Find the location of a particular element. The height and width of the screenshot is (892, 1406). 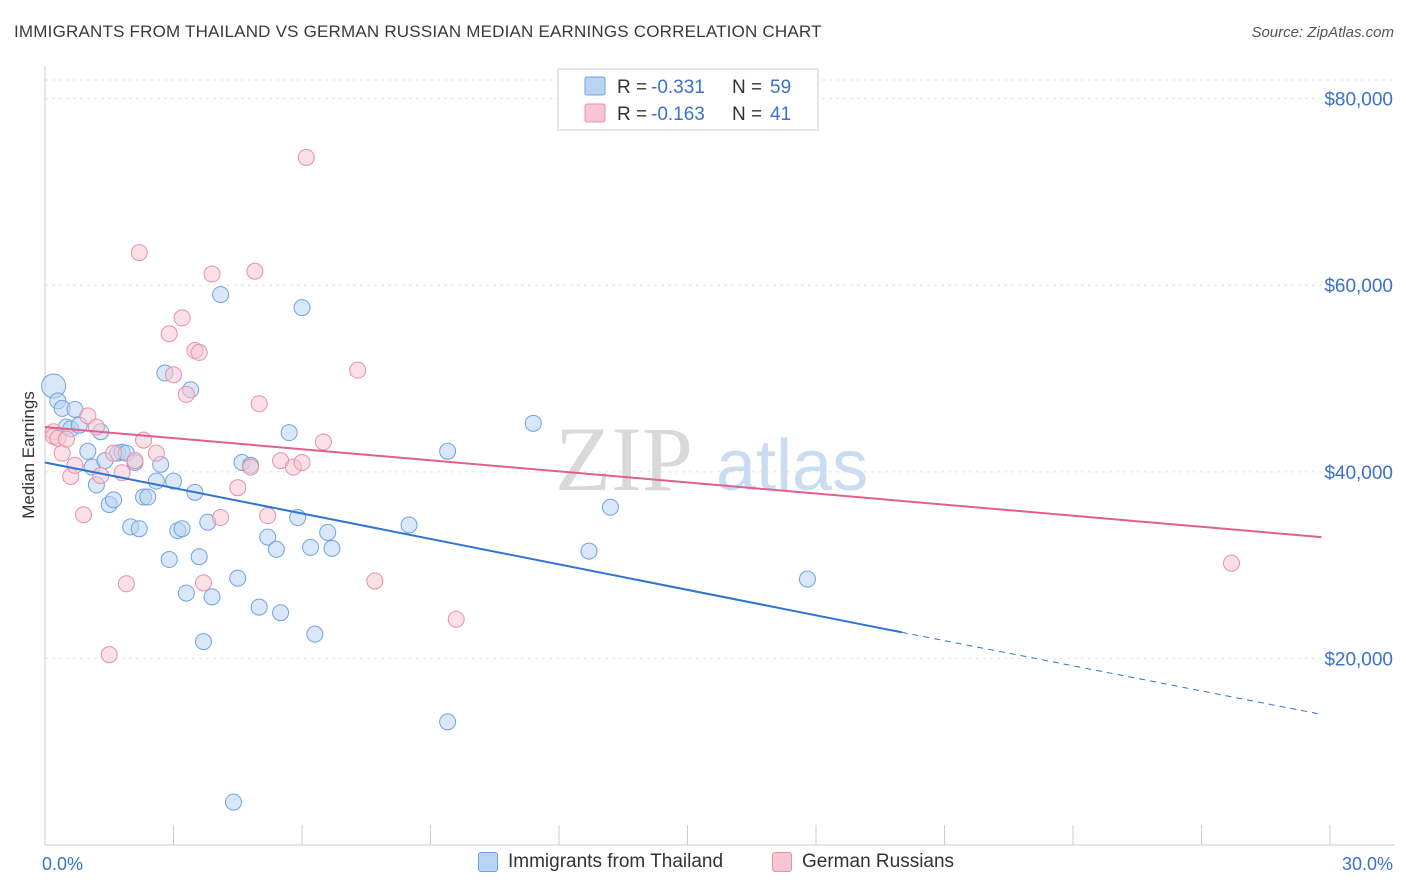

legend-label-thailand: Immigrants from Thailand is located at coordinates (616, 861).